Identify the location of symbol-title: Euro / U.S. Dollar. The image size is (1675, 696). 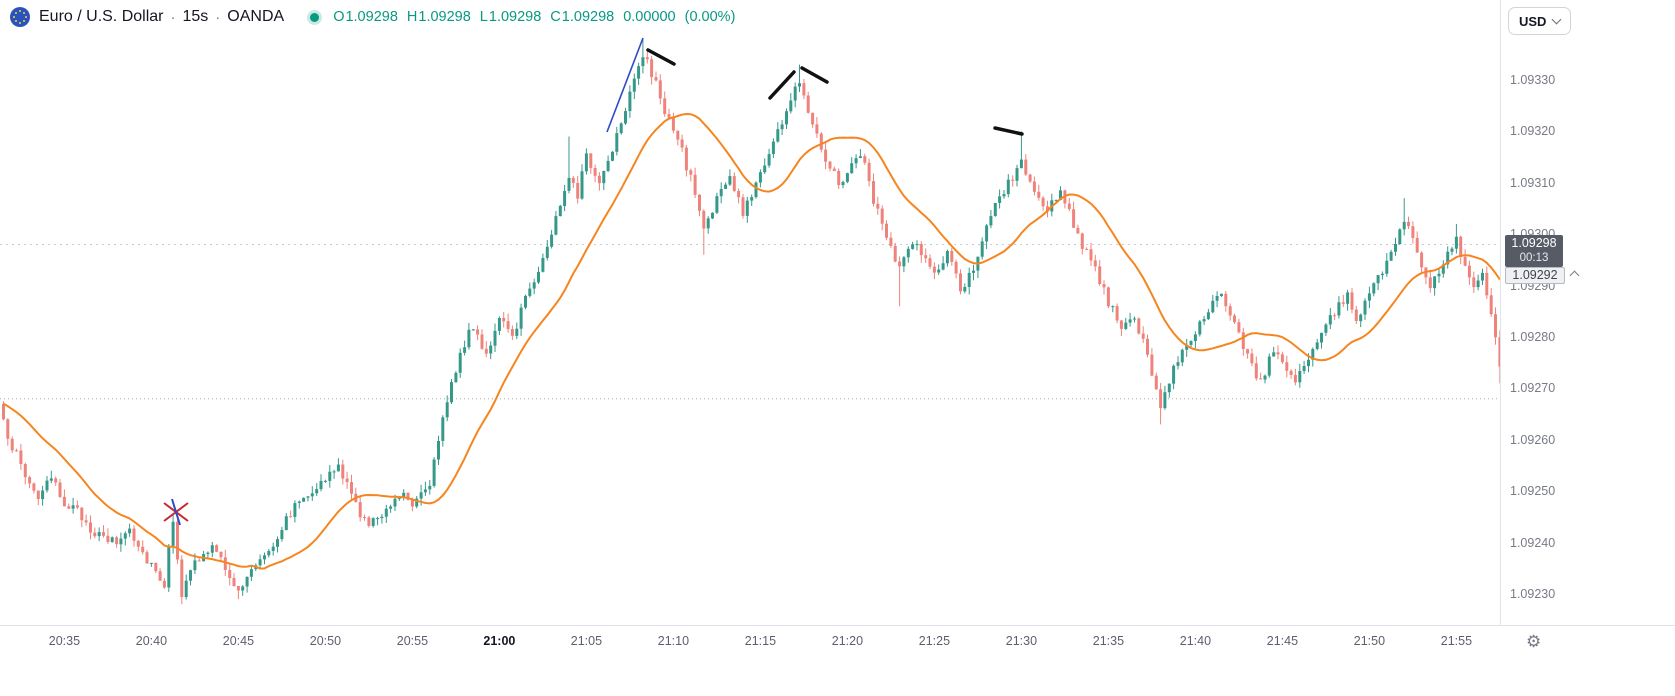
(101, 16).